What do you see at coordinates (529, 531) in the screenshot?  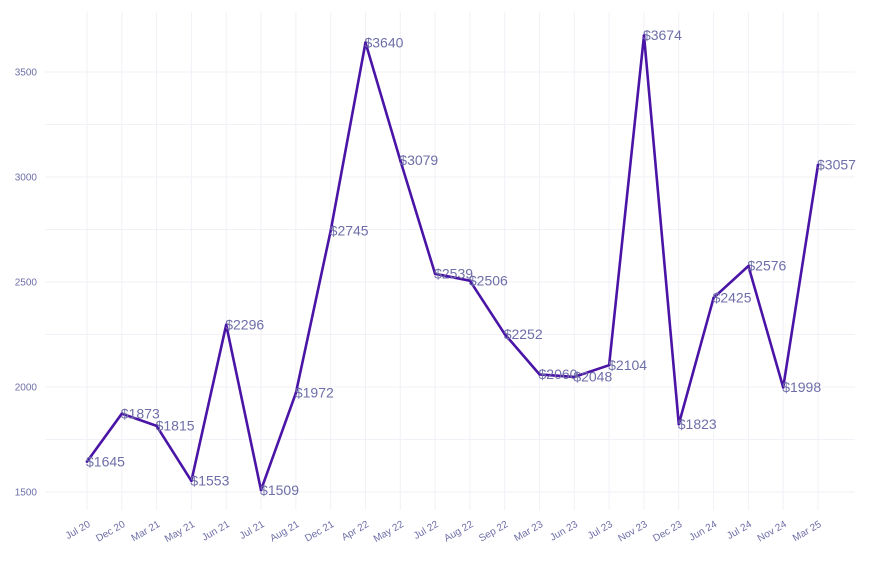 I see `x-tick-label: Mar 23` at bounding box center [529, 531].